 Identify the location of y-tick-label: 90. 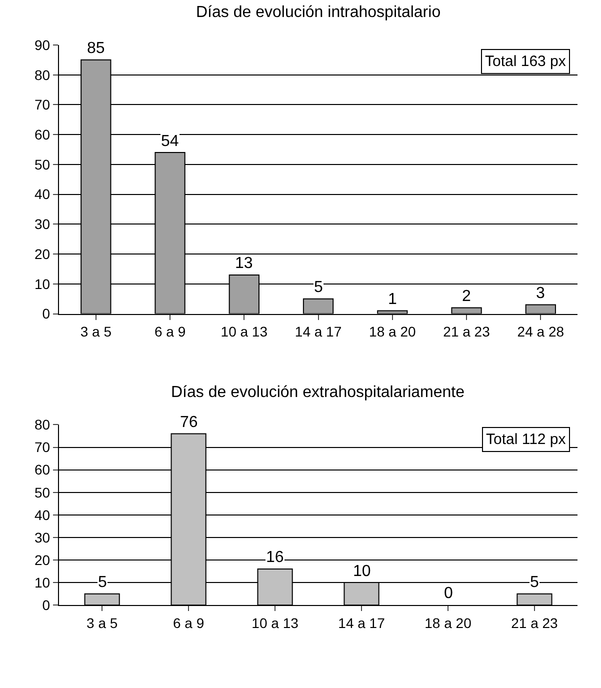
(42, 44).